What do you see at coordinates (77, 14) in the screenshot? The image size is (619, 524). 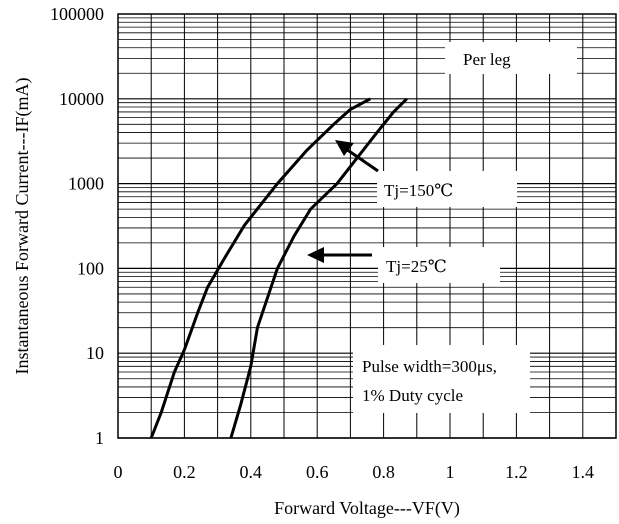 I see `y-tick-label: 100000` at bounding box center [77, 14].